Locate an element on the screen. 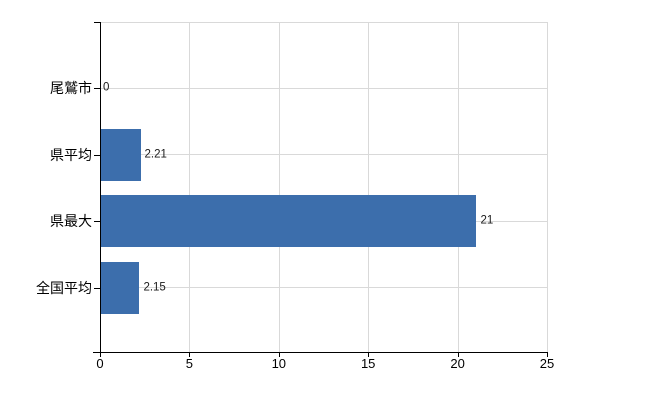 The width and height of the screenshot is (650, 400). category-label-2: 県最大 is located at coordinates (71, 221).